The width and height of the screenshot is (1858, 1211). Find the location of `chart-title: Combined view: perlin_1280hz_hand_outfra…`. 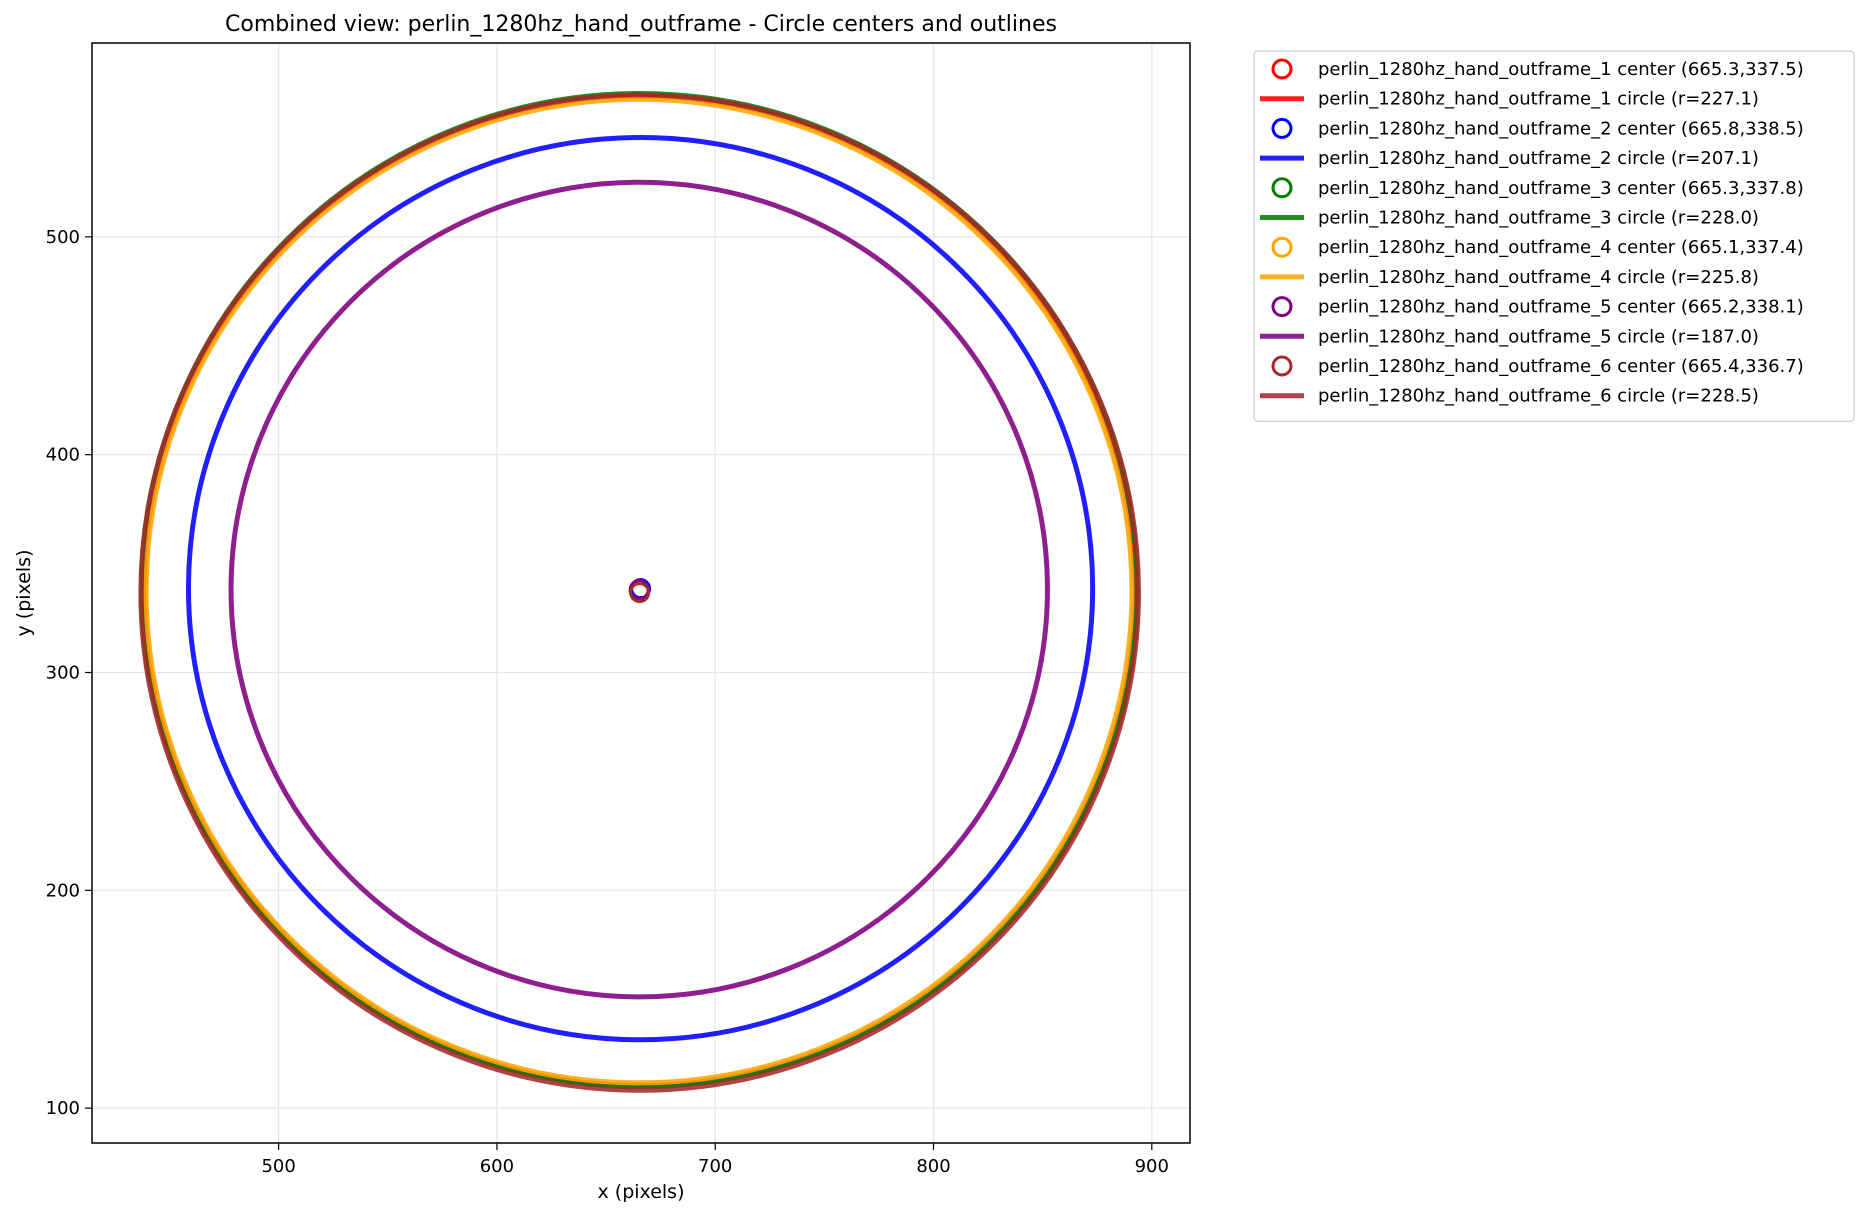

chart-title: Combined view: perlin_1280hz_hand_outfra… is located at coordinates (641, 24).